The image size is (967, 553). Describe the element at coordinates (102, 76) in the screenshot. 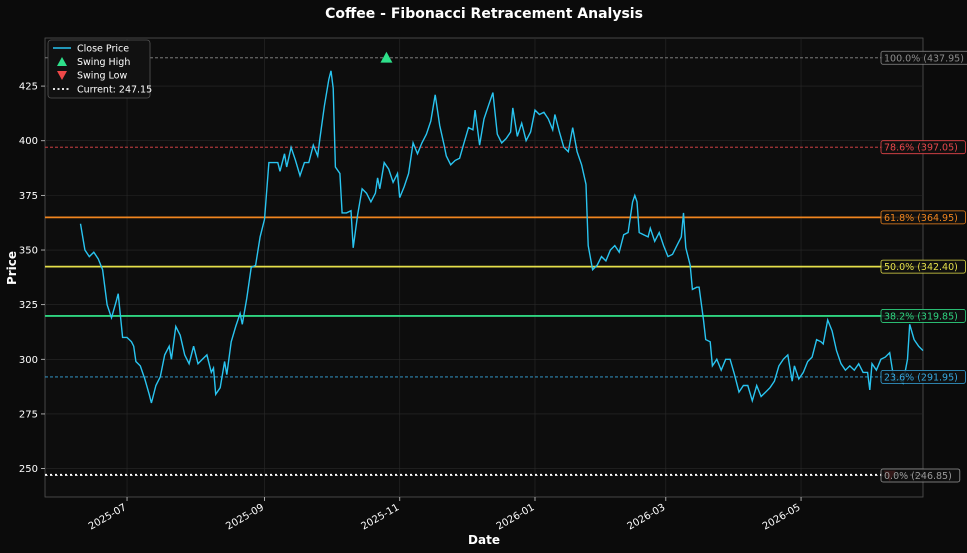

I see `legend-swing-low-label: Swing Low` at that location.